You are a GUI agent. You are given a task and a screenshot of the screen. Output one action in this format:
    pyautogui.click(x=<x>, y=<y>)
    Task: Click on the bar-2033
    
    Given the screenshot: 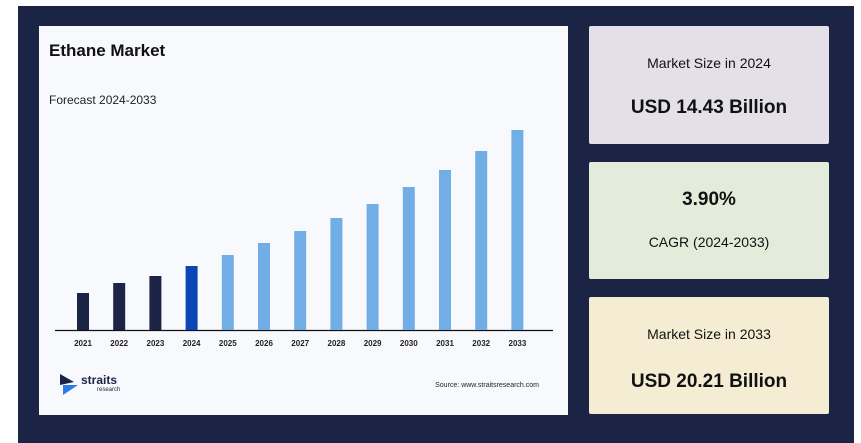 What is the action you would take?
    pyautogui.click(x=517, y=230)
    